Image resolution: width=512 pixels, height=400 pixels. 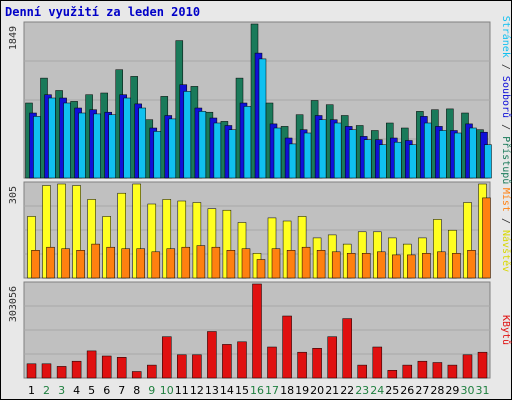 I want to click on bar-bottom-kbytů-day-25, so click(x=392, y=374).